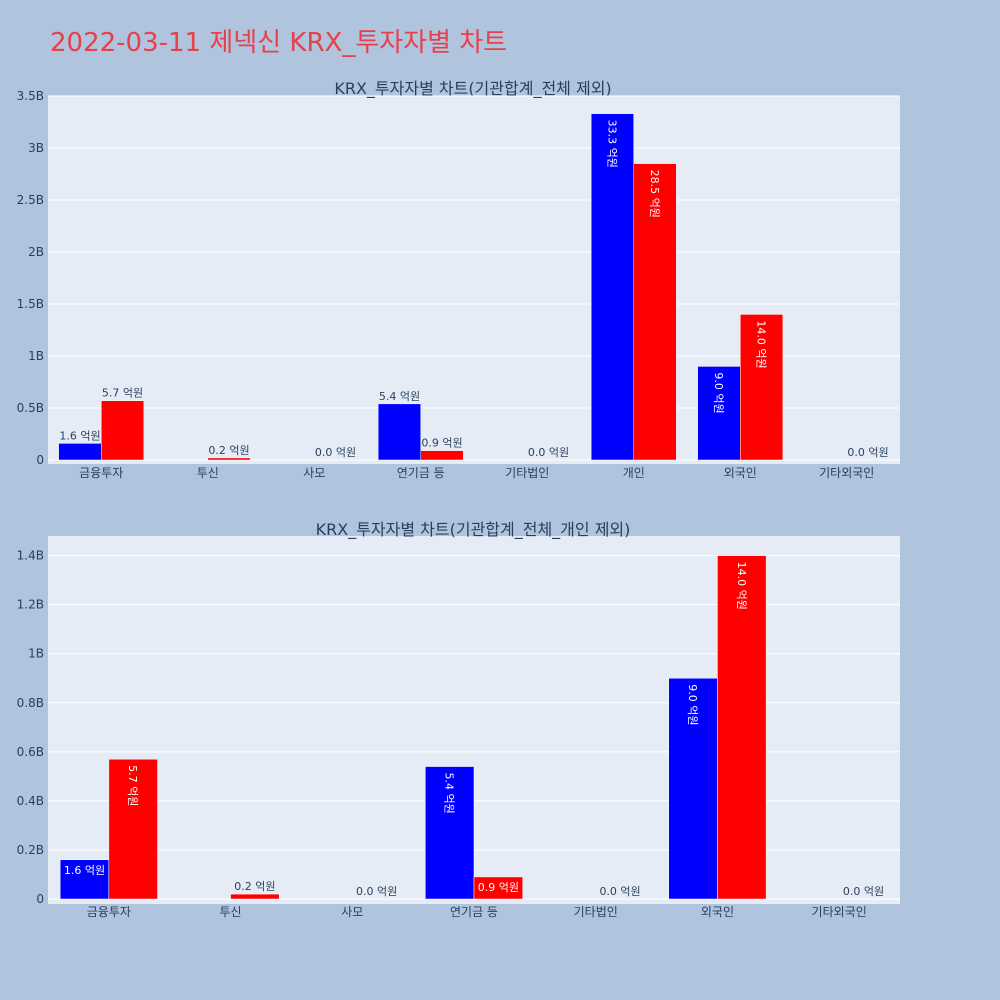 Image resolution: width=1000 pixels, height=1000 pixels. Describe the element at coordinates (30, 605) in the screenshot. I see `y-tick-label: 1.2B` at that location.